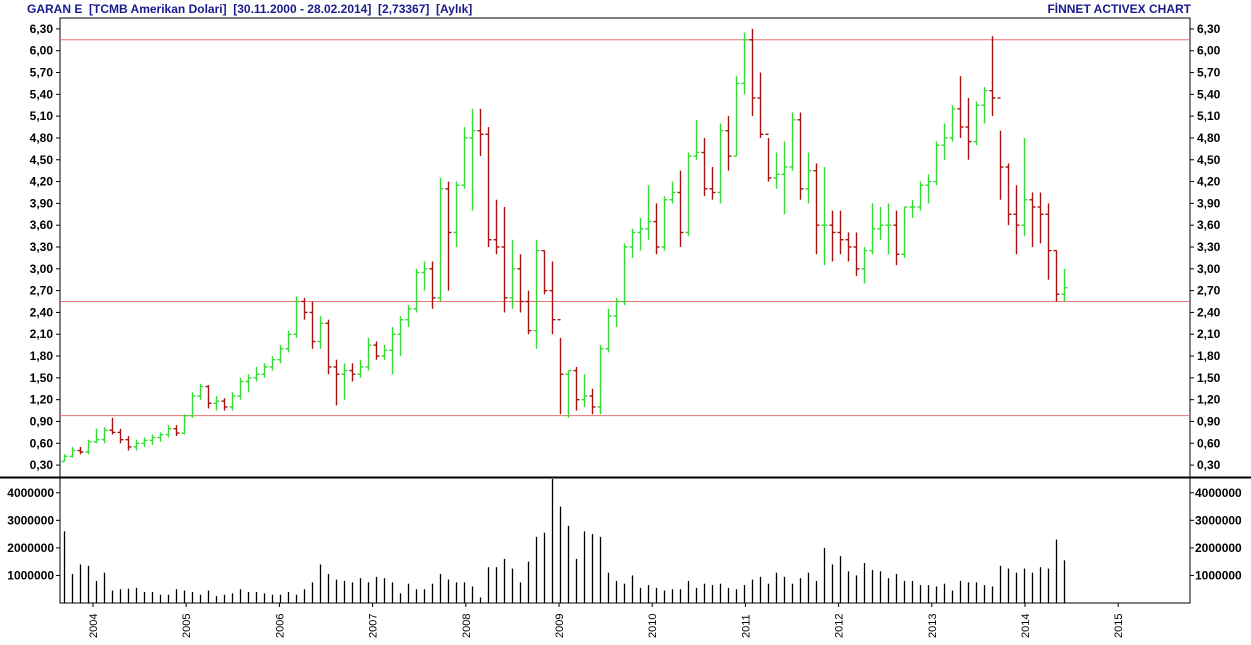 This screenshot has width=1251, height=645. Describe the element at coordinates (30, 520) in the screenshot. I see `volume-tick-label-left: 3000000` at that location.